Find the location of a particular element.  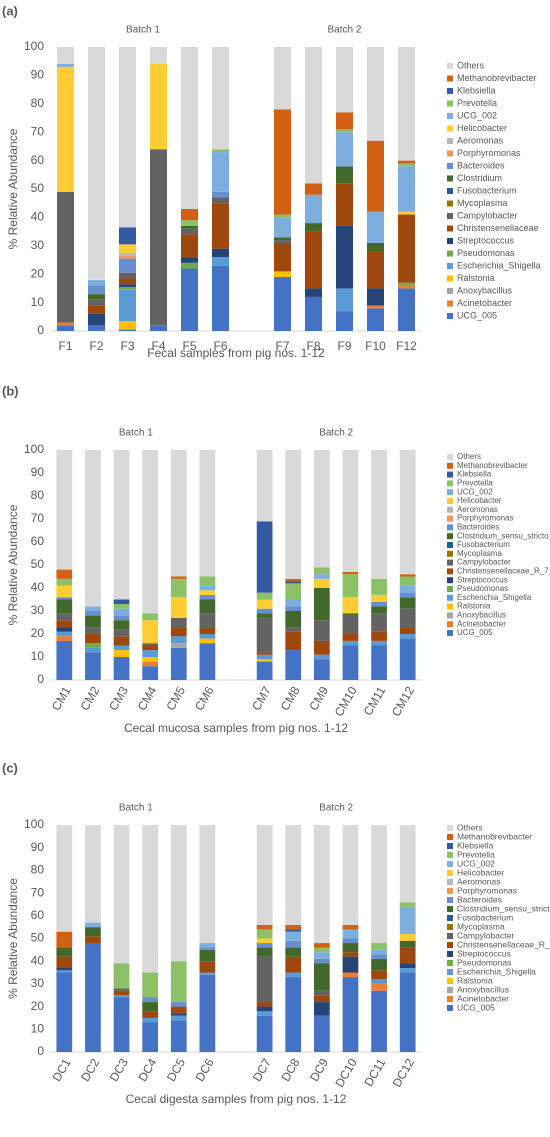

x-tick-label: DC2 is located at coordinates (90, 1070).